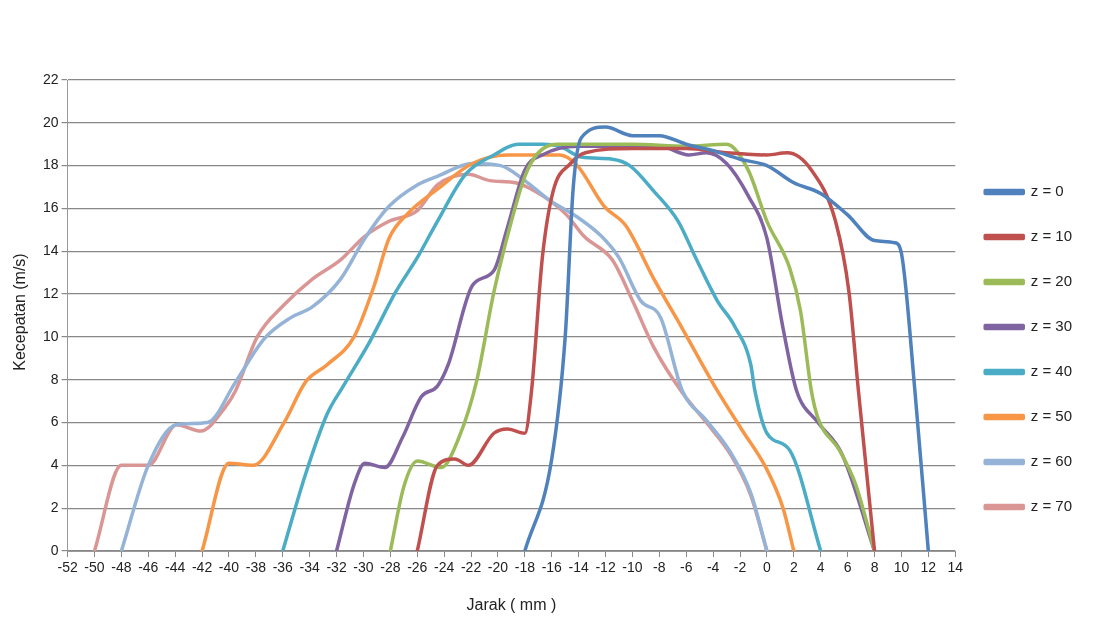  Describe the element at coordinates (363, 567) in the screenshot. I see `x-tick-label: -30` at that location.